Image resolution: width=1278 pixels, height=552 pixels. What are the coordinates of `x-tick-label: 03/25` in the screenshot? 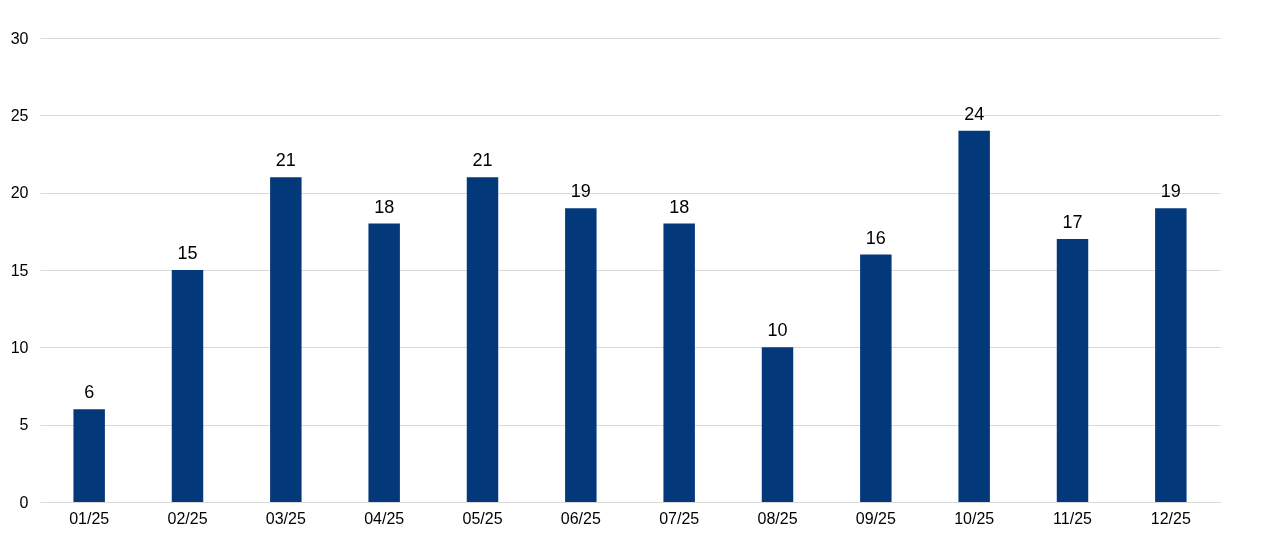 It's located at (285, 518).